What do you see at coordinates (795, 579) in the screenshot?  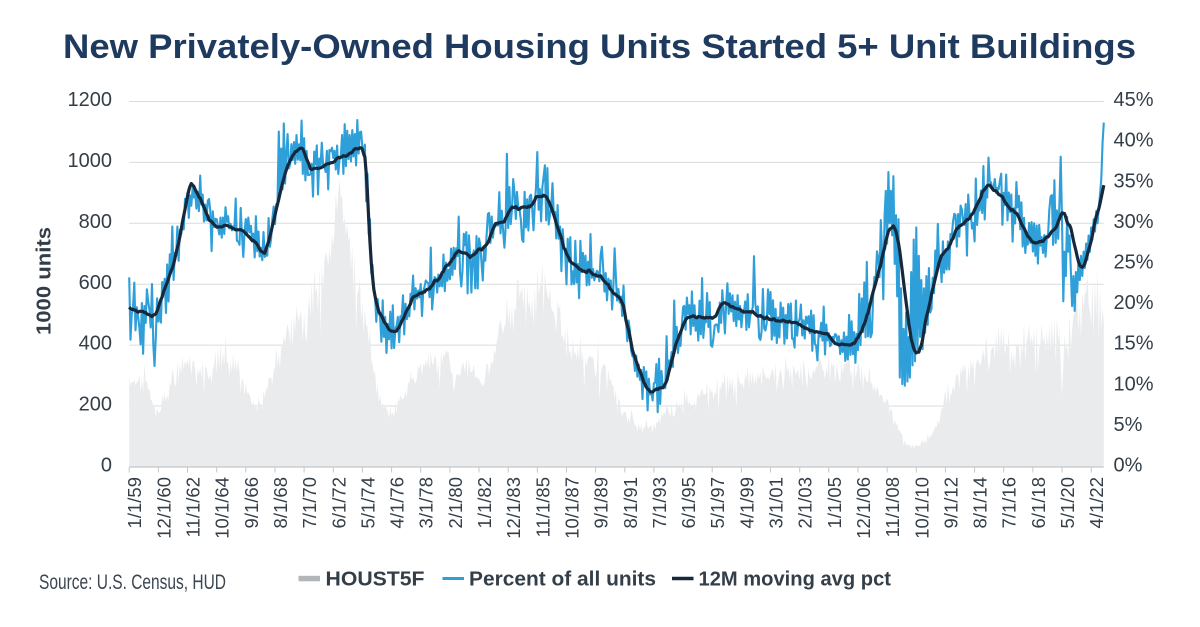 I see `svg-text: 12M moving avg pct` at bounding box center [795, 579].